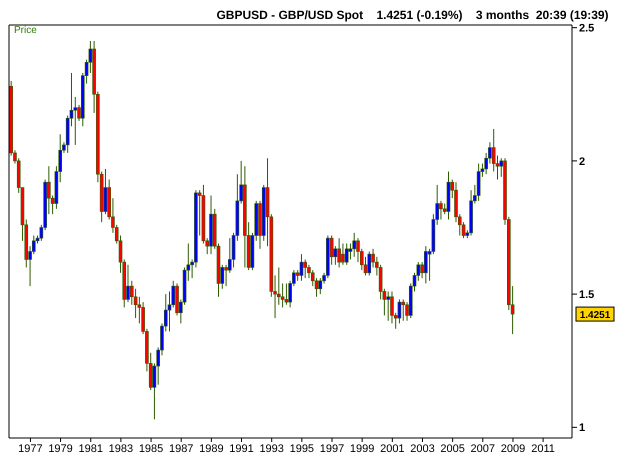  I want to click on y-tick-label: 1, so click(582, 428).